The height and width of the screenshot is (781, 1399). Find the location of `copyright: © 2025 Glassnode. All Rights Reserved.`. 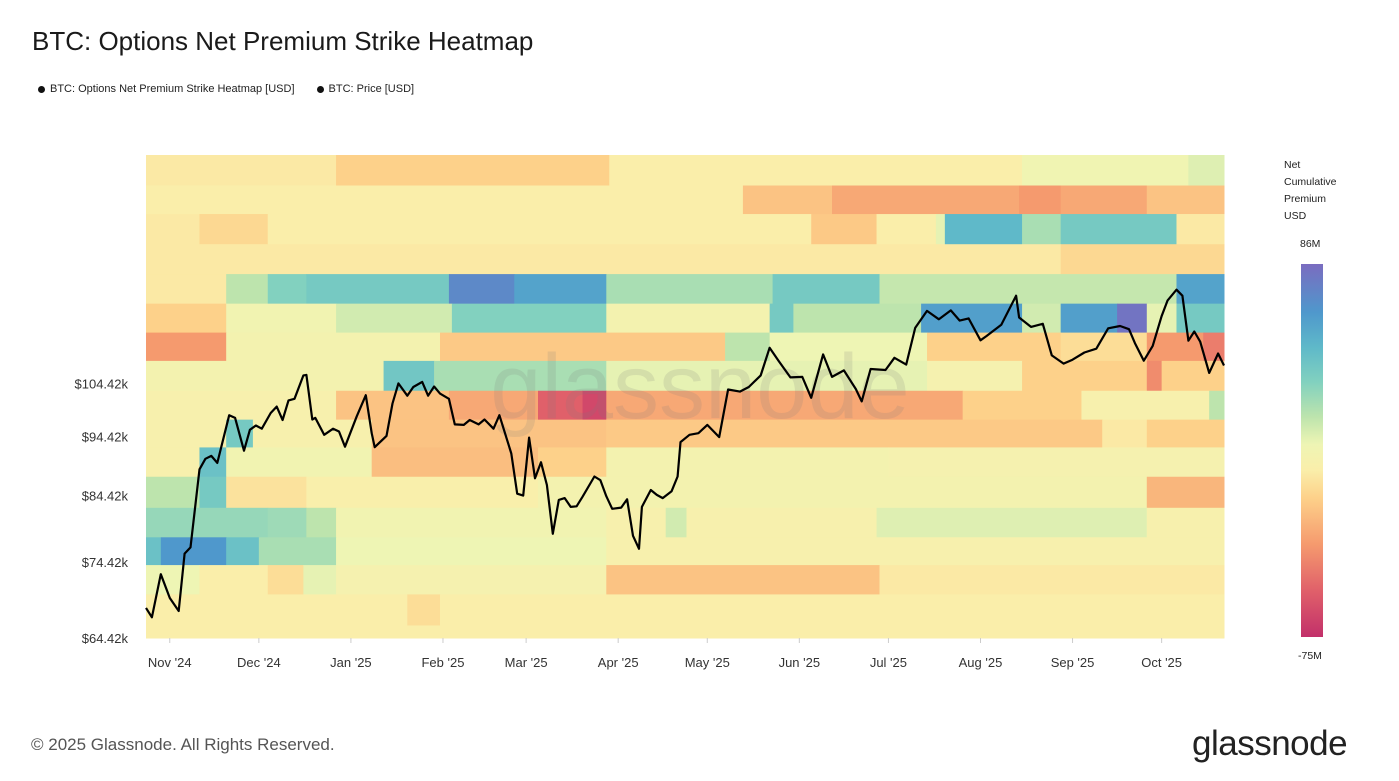

copyright: © 2025 Glassnode. All Rights Reserved. is located at coordinates (183, 744).